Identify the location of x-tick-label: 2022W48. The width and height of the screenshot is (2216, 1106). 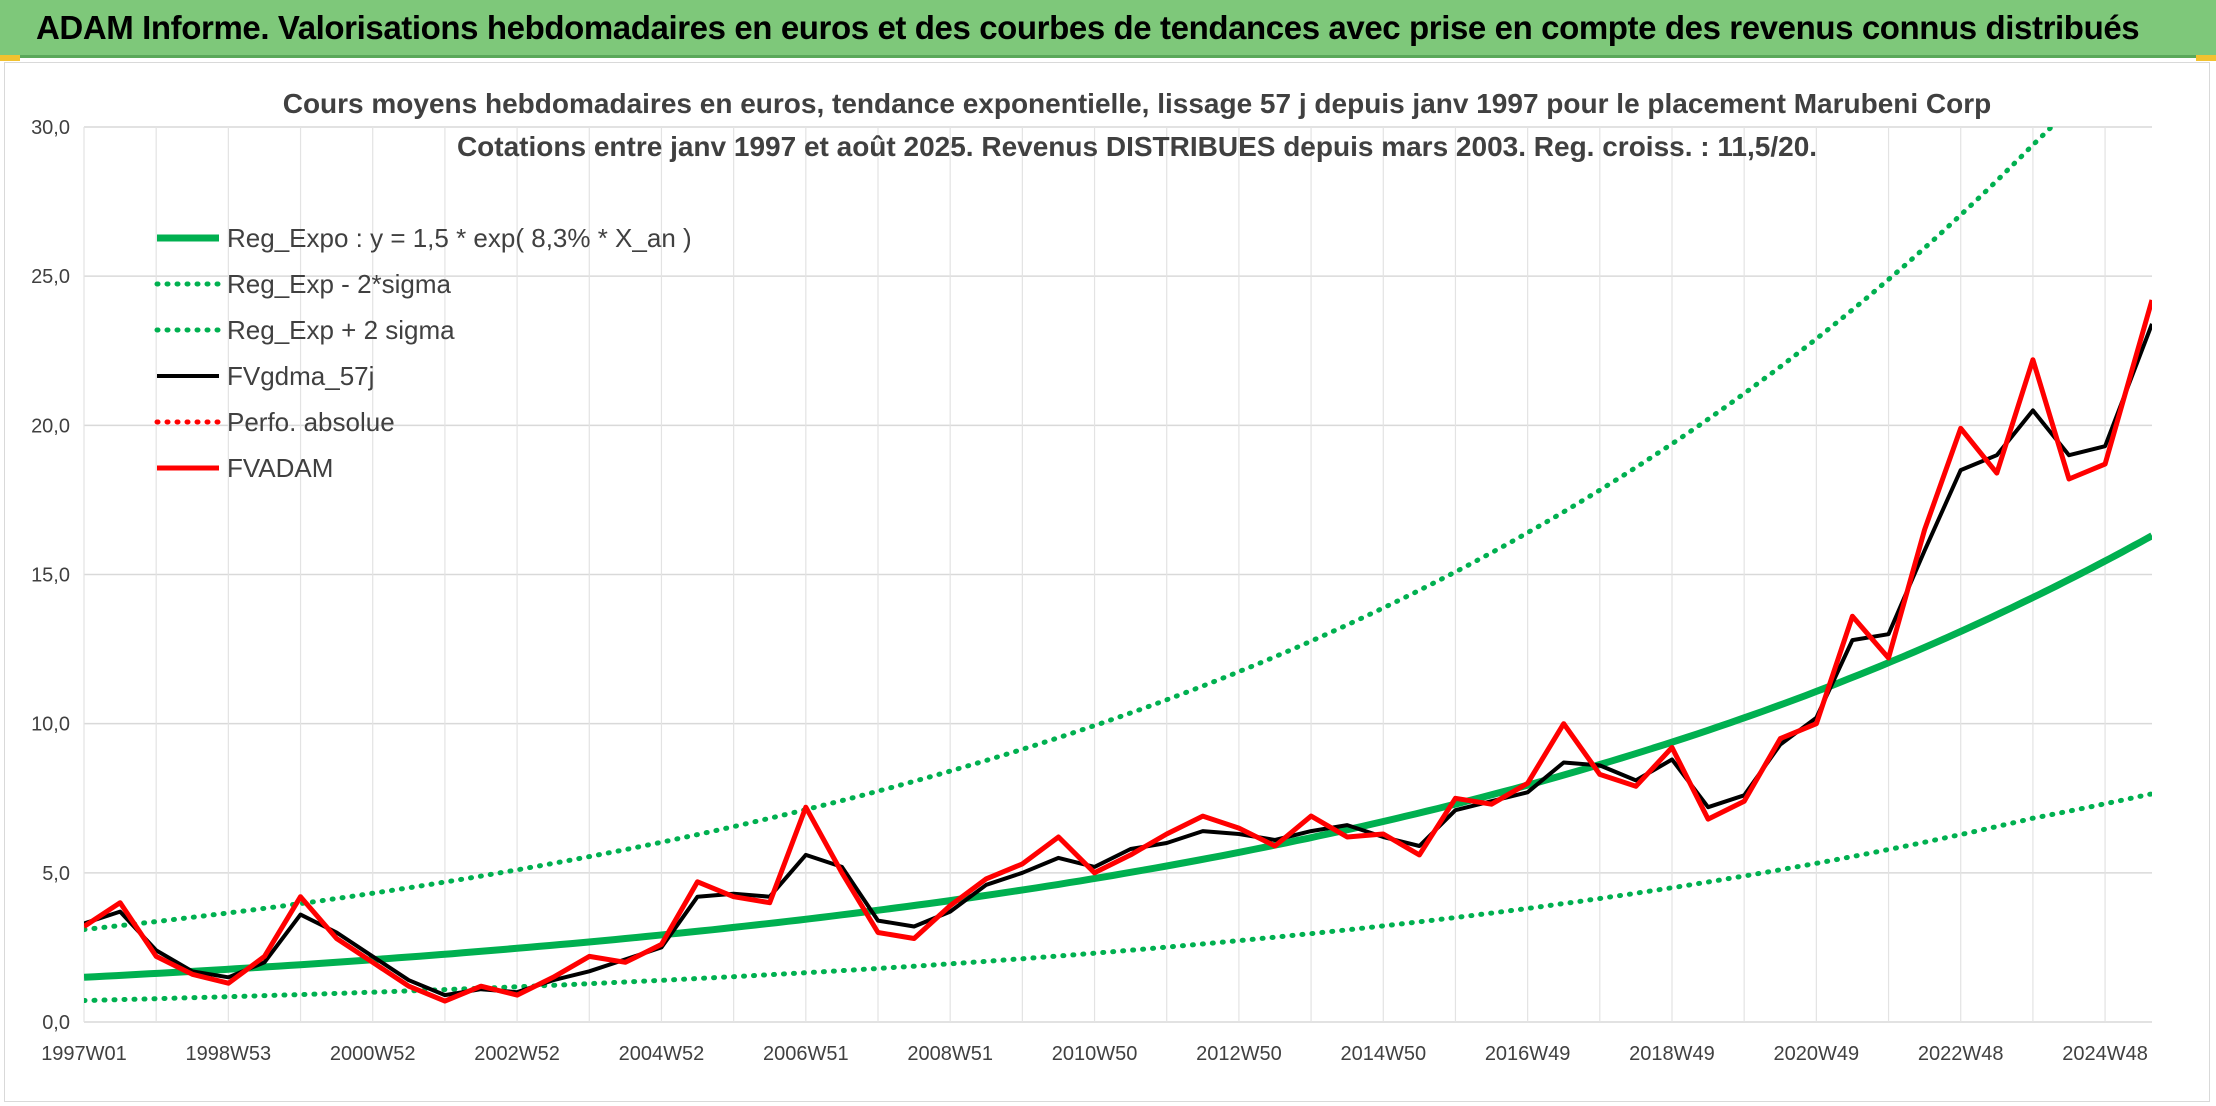
(1961, 1054).